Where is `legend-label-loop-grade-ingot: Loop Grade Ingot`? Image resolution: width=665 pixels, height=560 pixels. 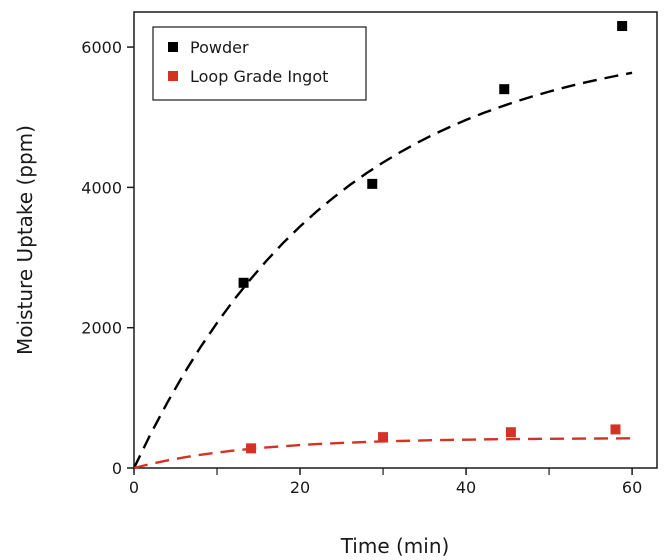
legend-label-loop-grade-ingot: Loop Grade Ingot is located at coordinates (259, 76).